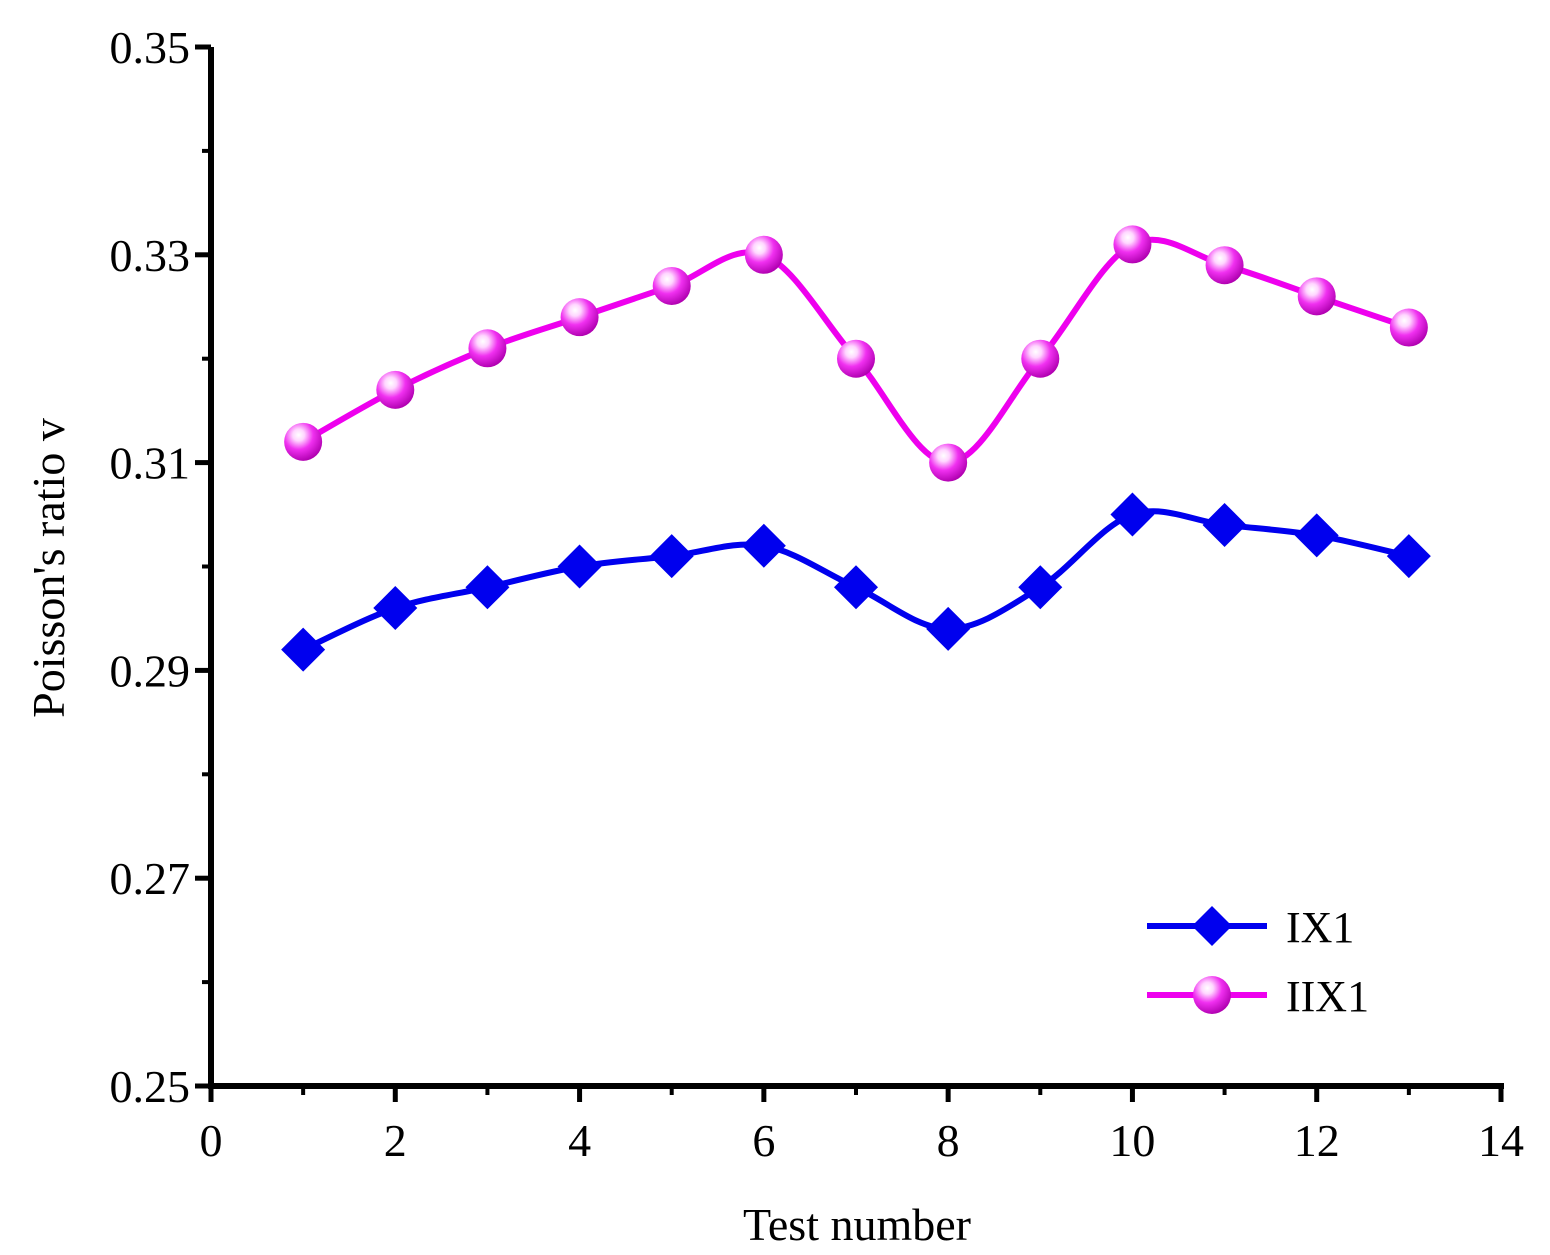 This screenshot has width=1550, height=1255. Describe the element at coordinates (1327, 996) in the screenshot. I see `legend-label-iix1: IIX1` at that location.